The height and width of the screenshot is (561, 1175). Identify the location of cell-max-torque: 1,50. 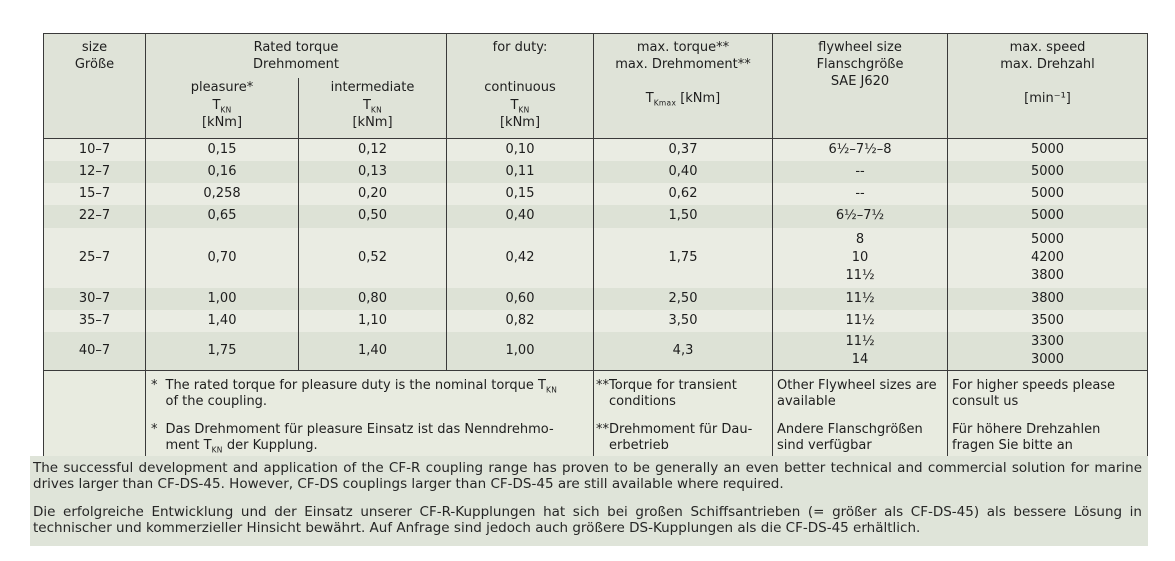
(683, 216).